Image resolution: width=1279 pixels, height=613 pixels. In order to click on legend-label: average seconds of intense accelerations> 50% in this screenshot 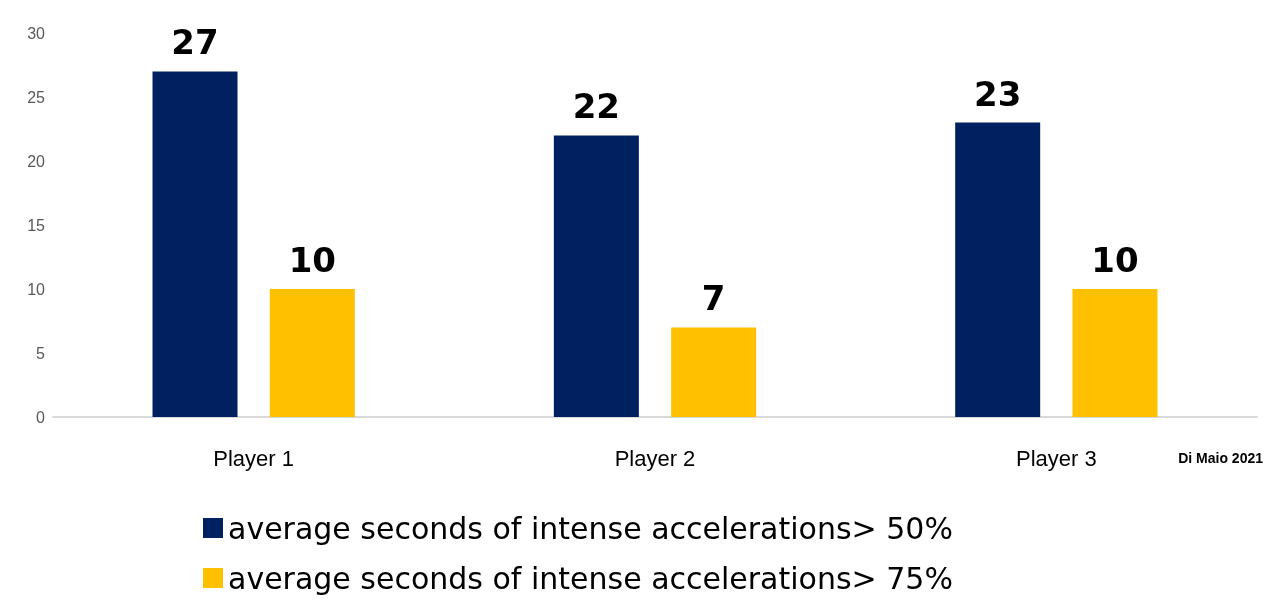, I will do `click(590, 528)`.